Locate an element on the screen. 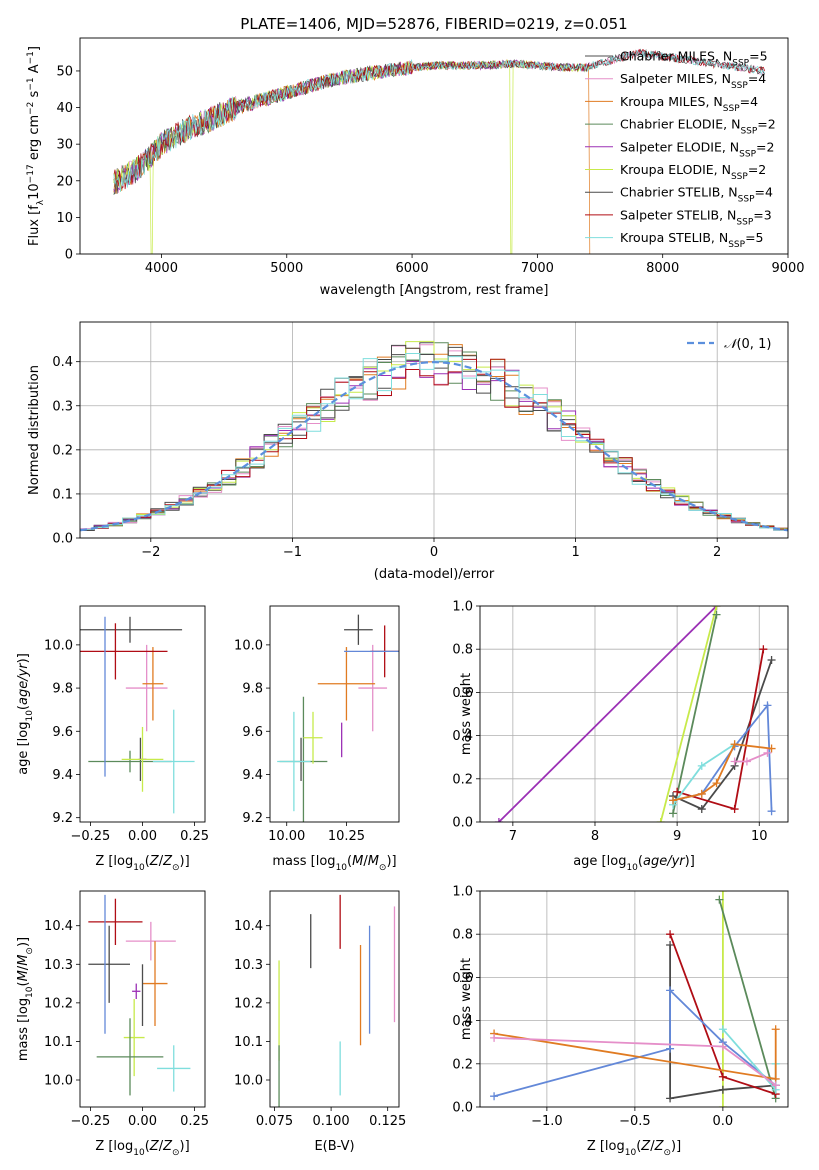  x-tick-label: 10.00 is located at coordinates (286, 836).